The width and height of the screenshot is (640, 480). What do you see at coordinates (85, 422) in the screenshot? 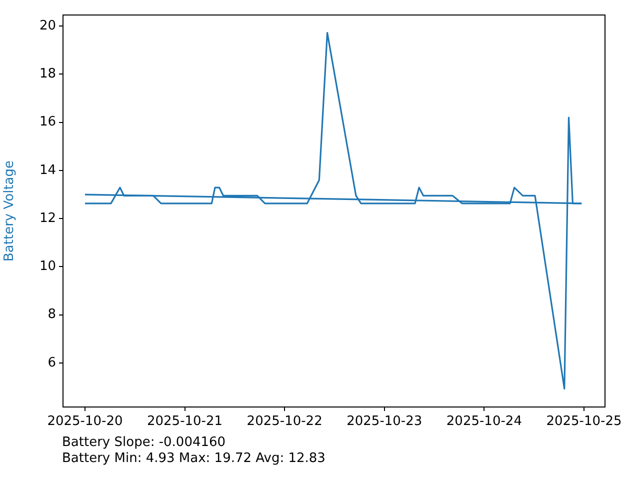
I see `x-tick-label: 2025-10-20` at bounding box center [85, 422].